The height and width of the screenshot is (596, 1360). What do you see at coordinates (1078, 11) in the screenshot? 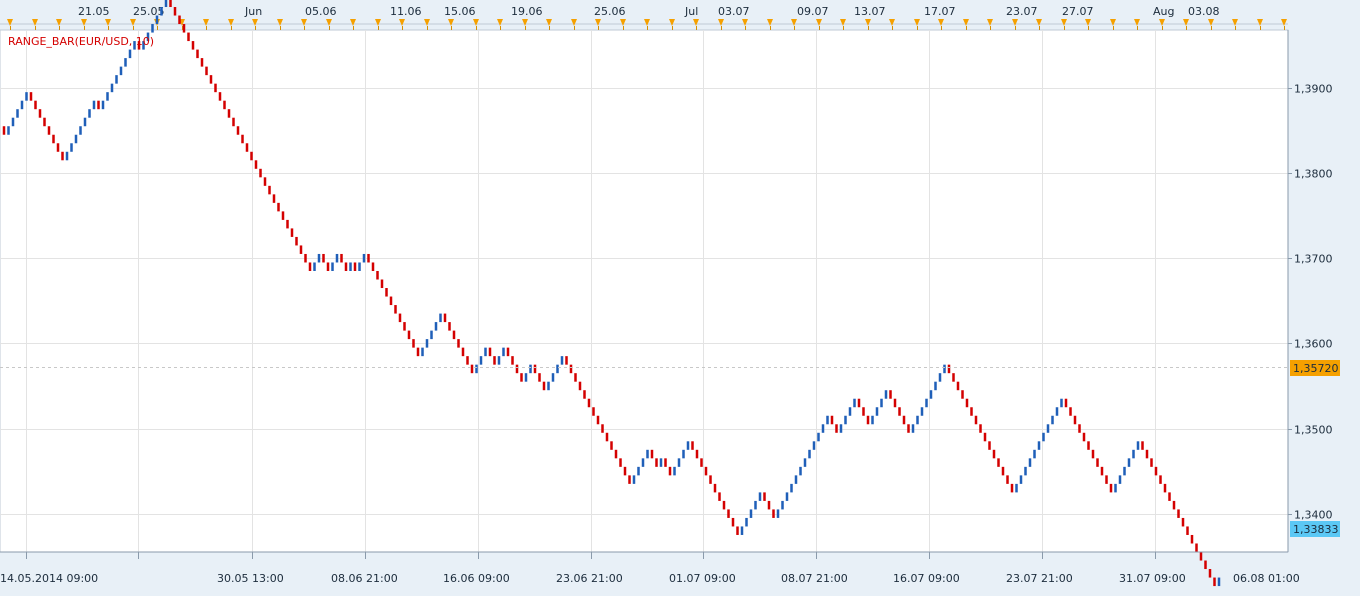
I see `top-date-label: 27.07` at bounding box center [1078, 11].